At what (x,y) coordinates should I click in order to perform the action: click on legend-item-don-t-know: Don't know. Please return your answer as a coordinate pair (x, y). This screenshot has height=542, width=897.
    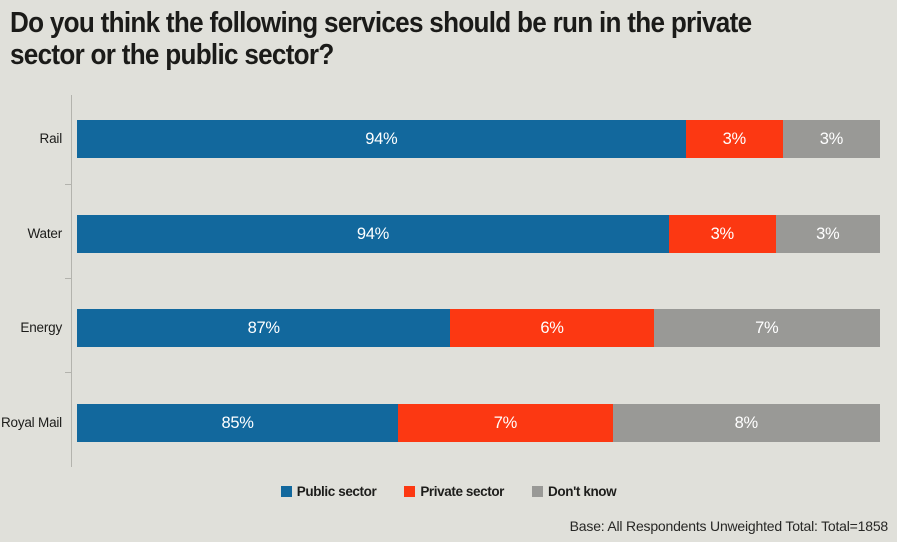
    Looking at the image, I should click on (574, 491).